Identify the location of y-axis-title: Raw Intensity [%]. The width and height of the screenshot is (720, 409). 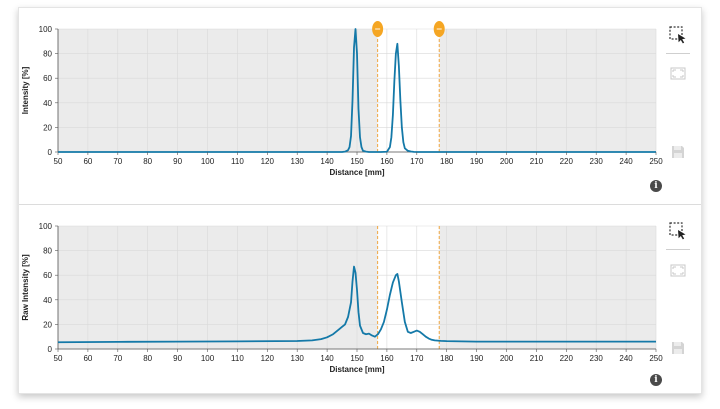
(25, 287).